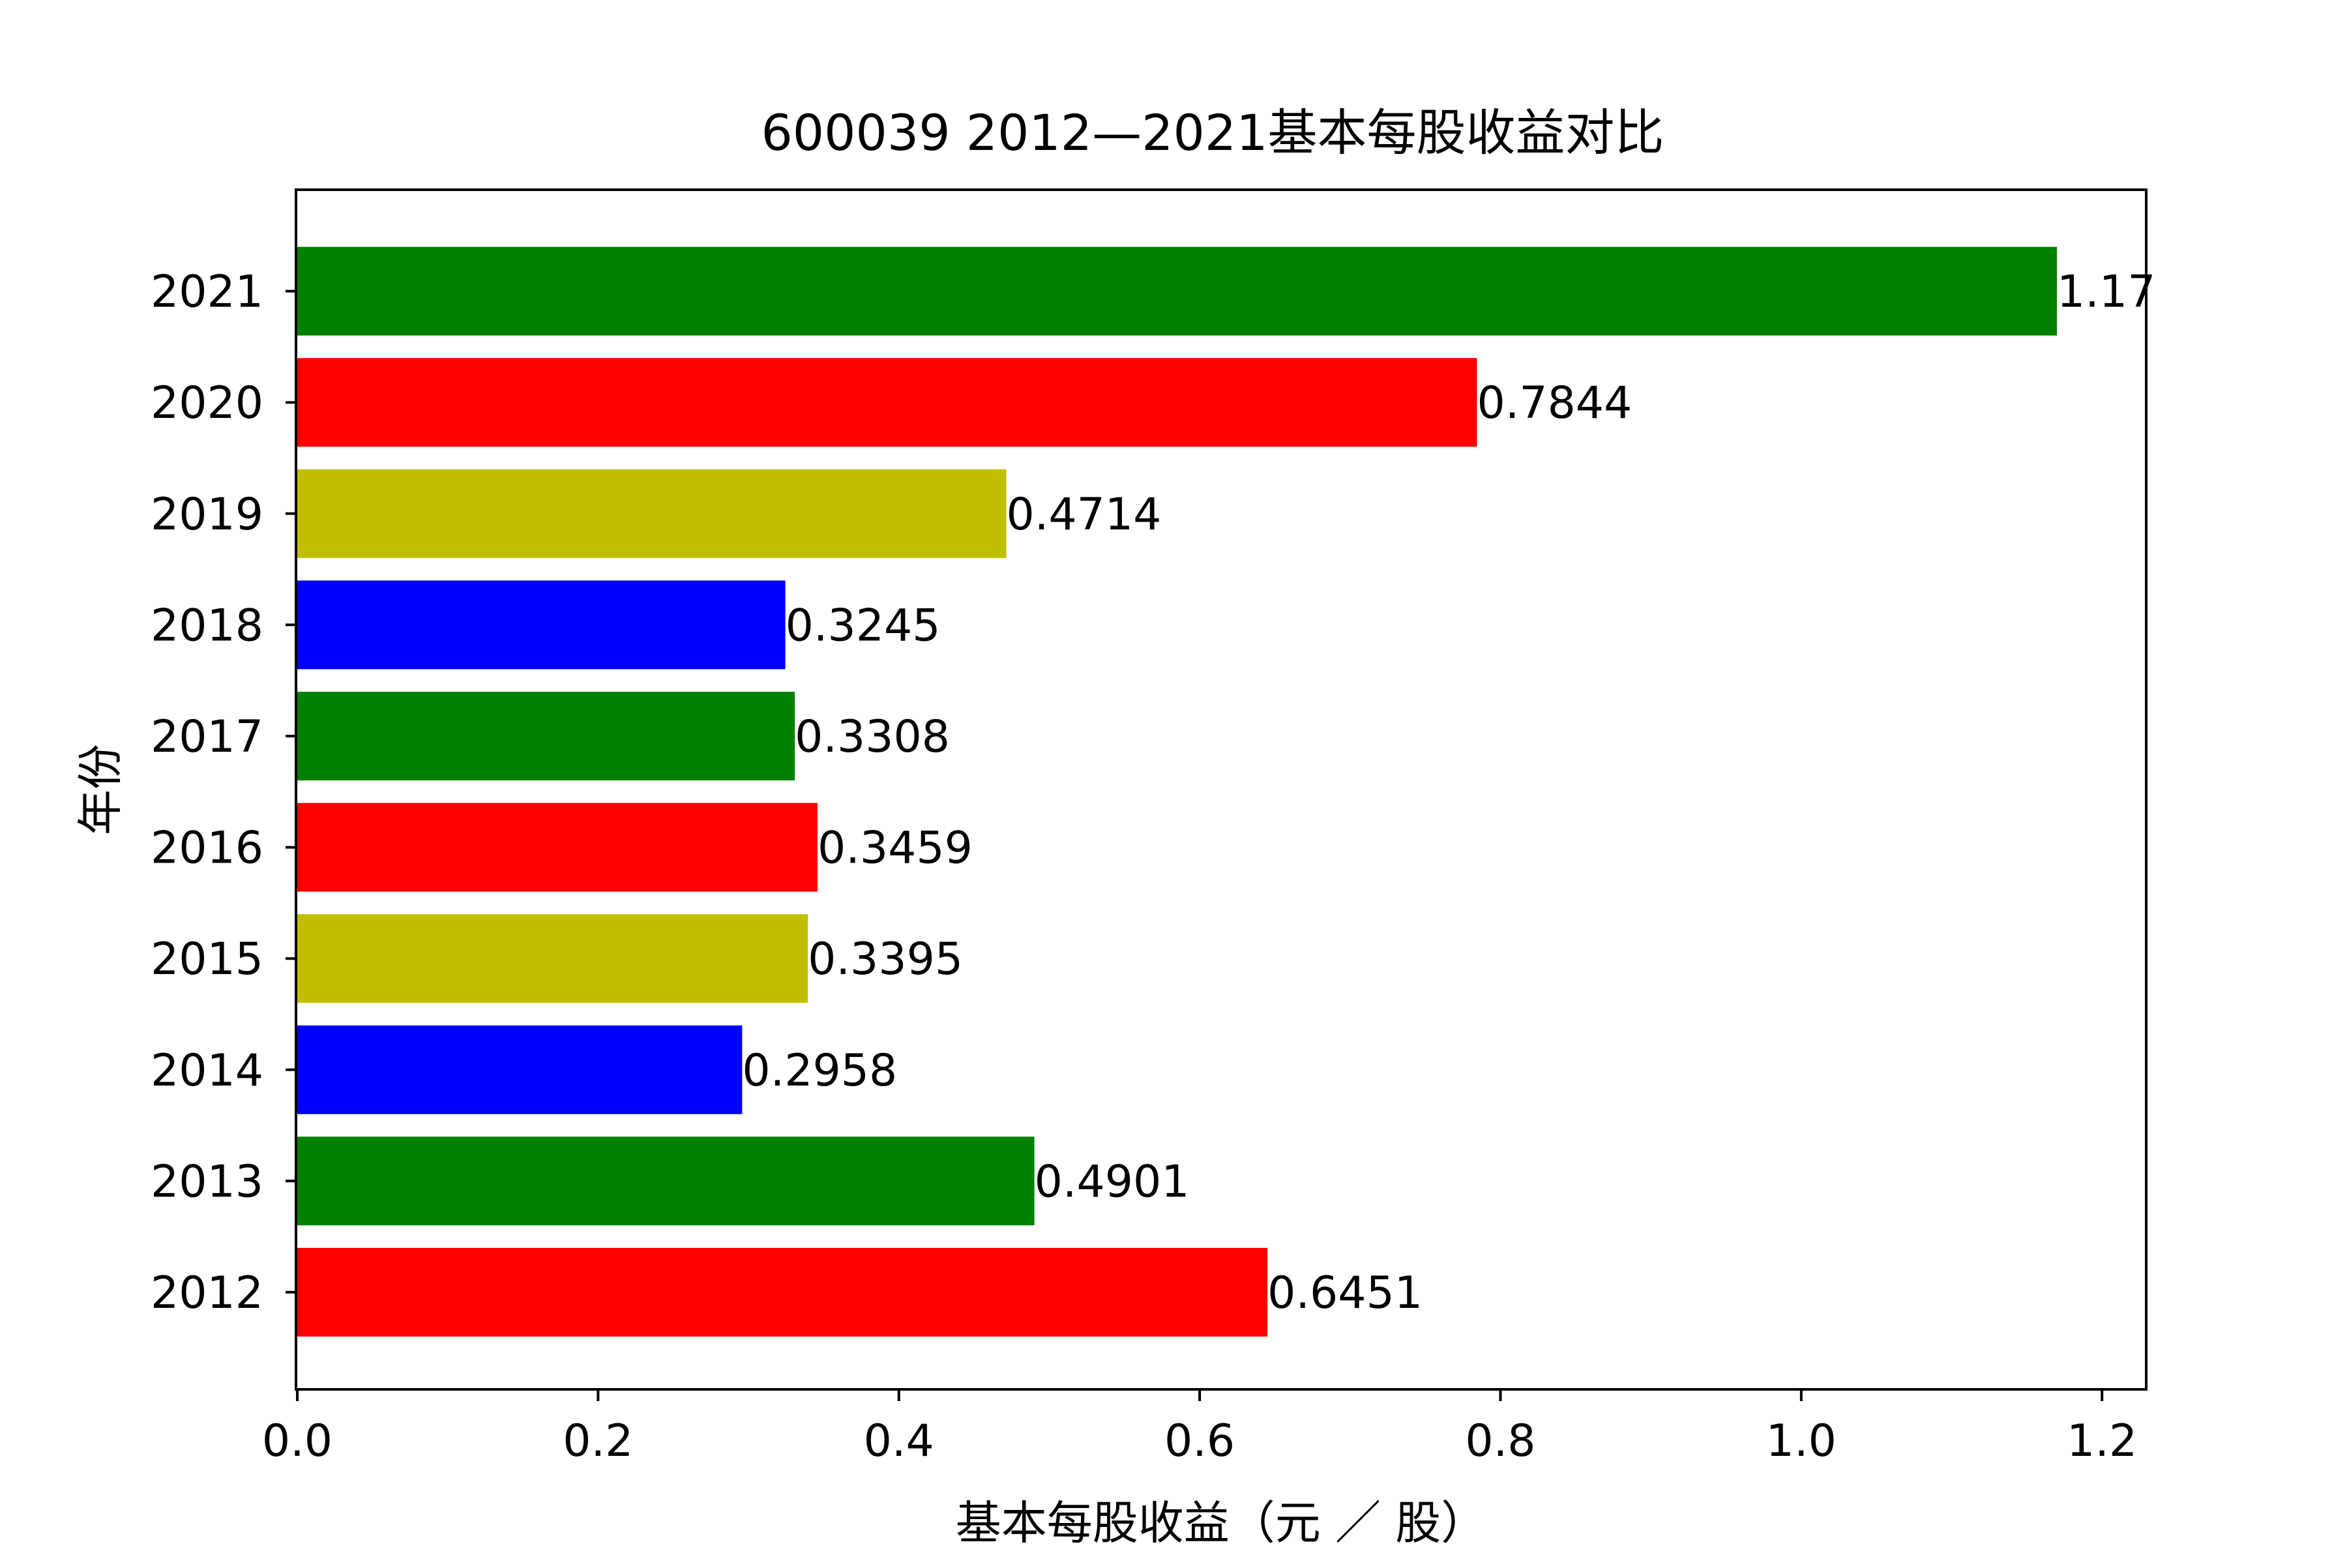  I want to click on y-tick-label-2018: 2018, so click(207, 625).